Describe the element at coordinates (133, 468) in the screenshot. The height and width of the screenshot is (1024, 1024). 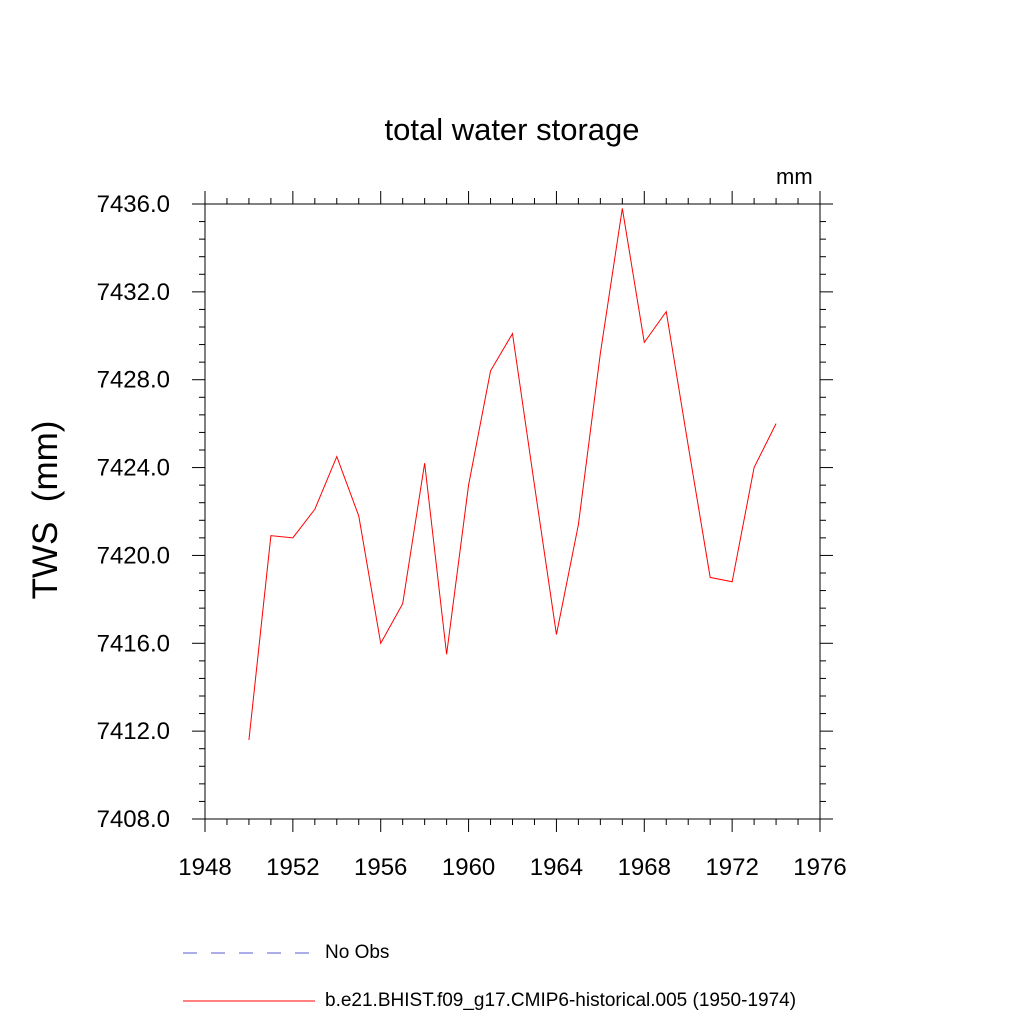
I see `y-tick-label: 7424.0` at that location.